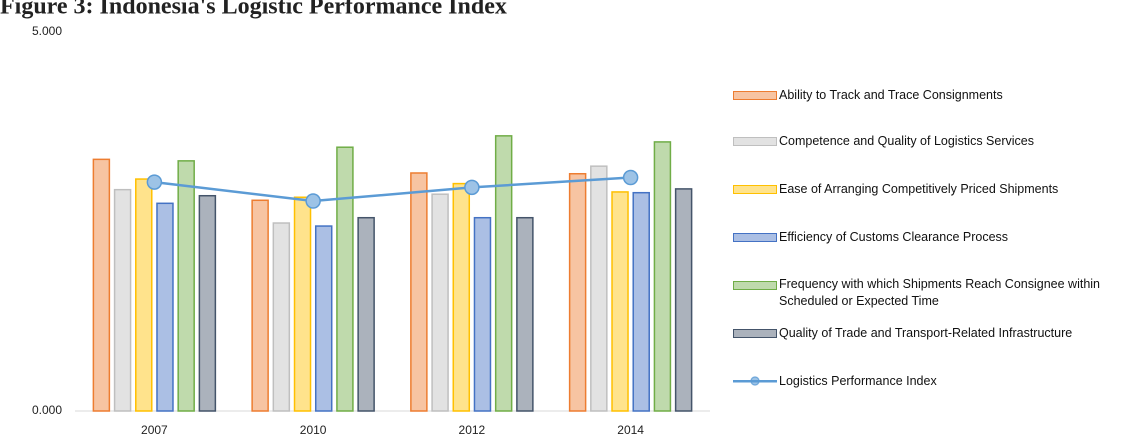 This screenshot has width=1135, height=444. What do you see at coordinates (472, 430) in the screenshot?
I see `x-tick-label: 2012` at bounding box center [472, 430].